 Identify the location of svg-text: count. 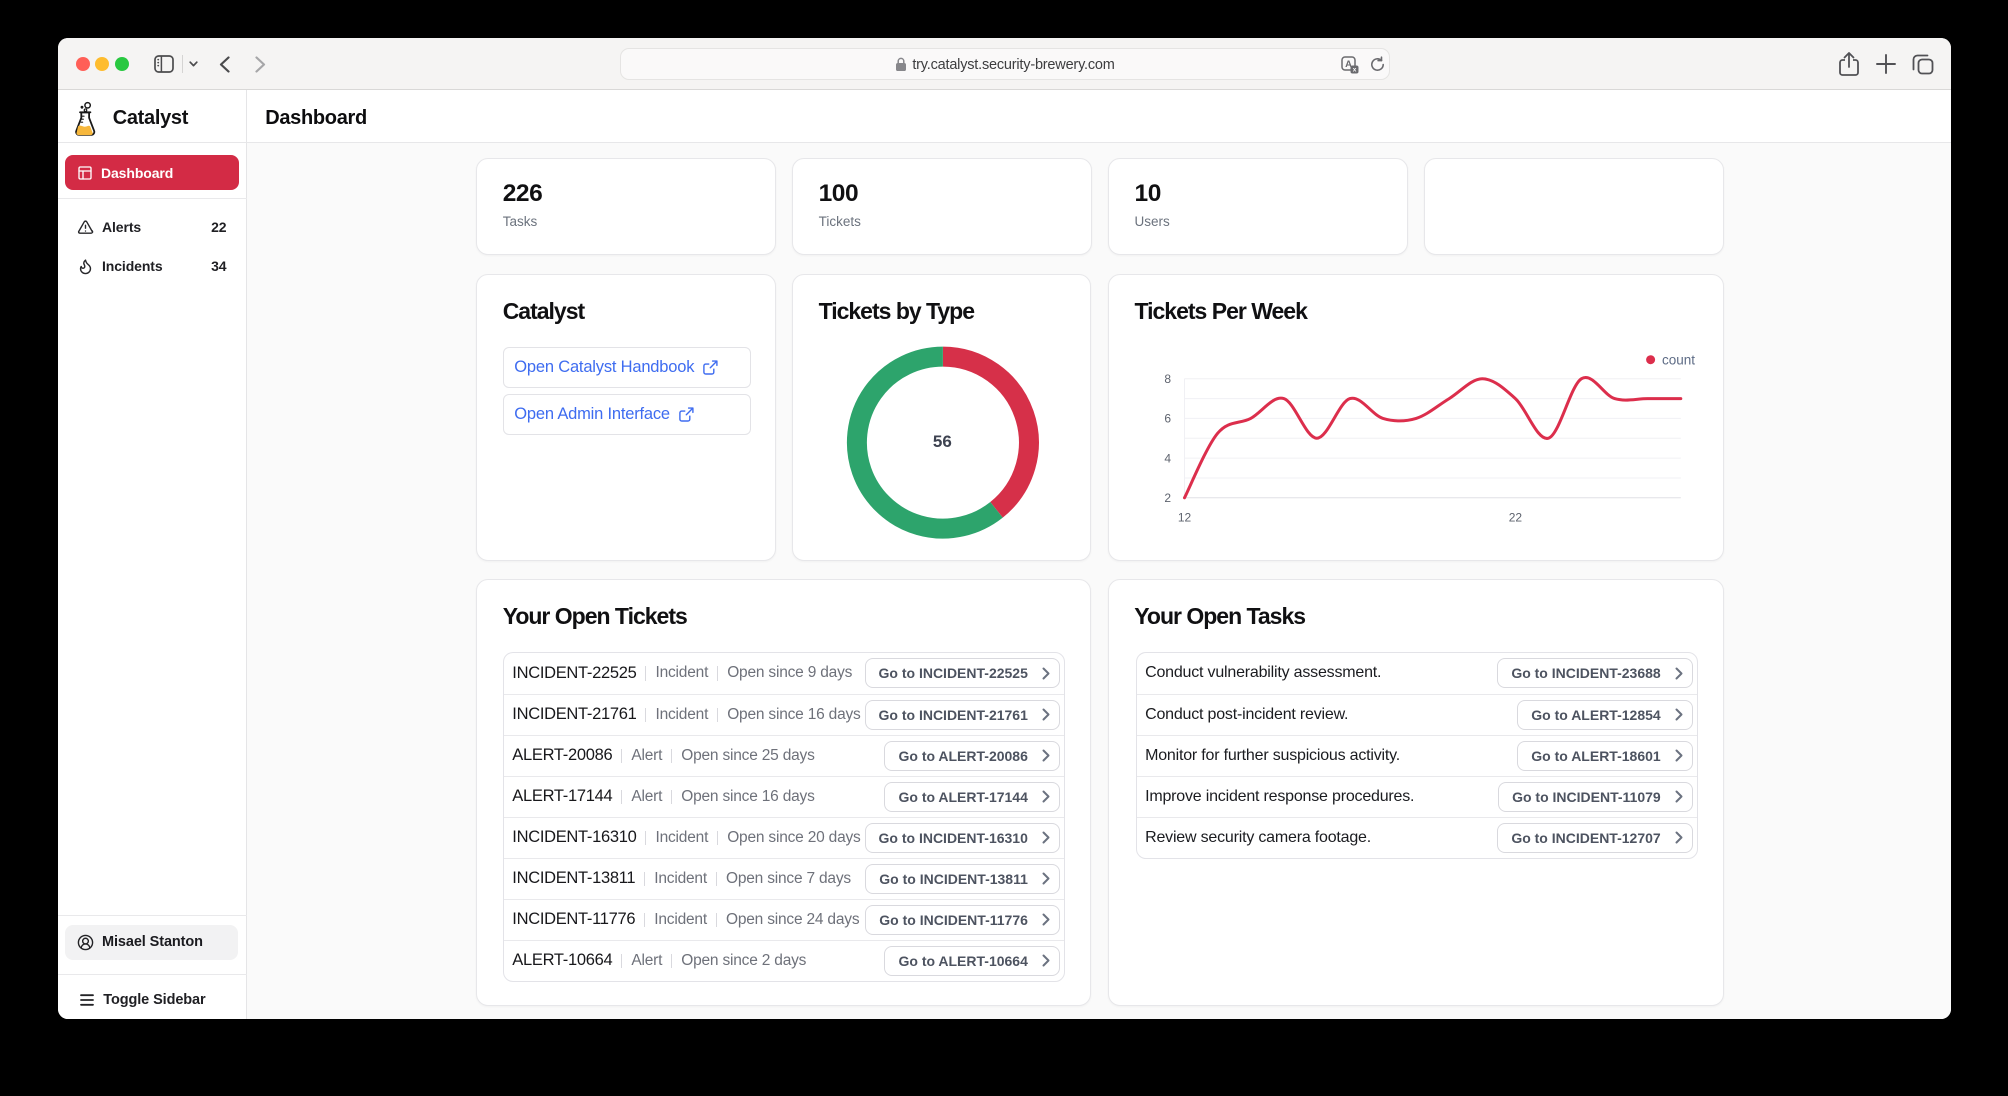
(1678, 359).